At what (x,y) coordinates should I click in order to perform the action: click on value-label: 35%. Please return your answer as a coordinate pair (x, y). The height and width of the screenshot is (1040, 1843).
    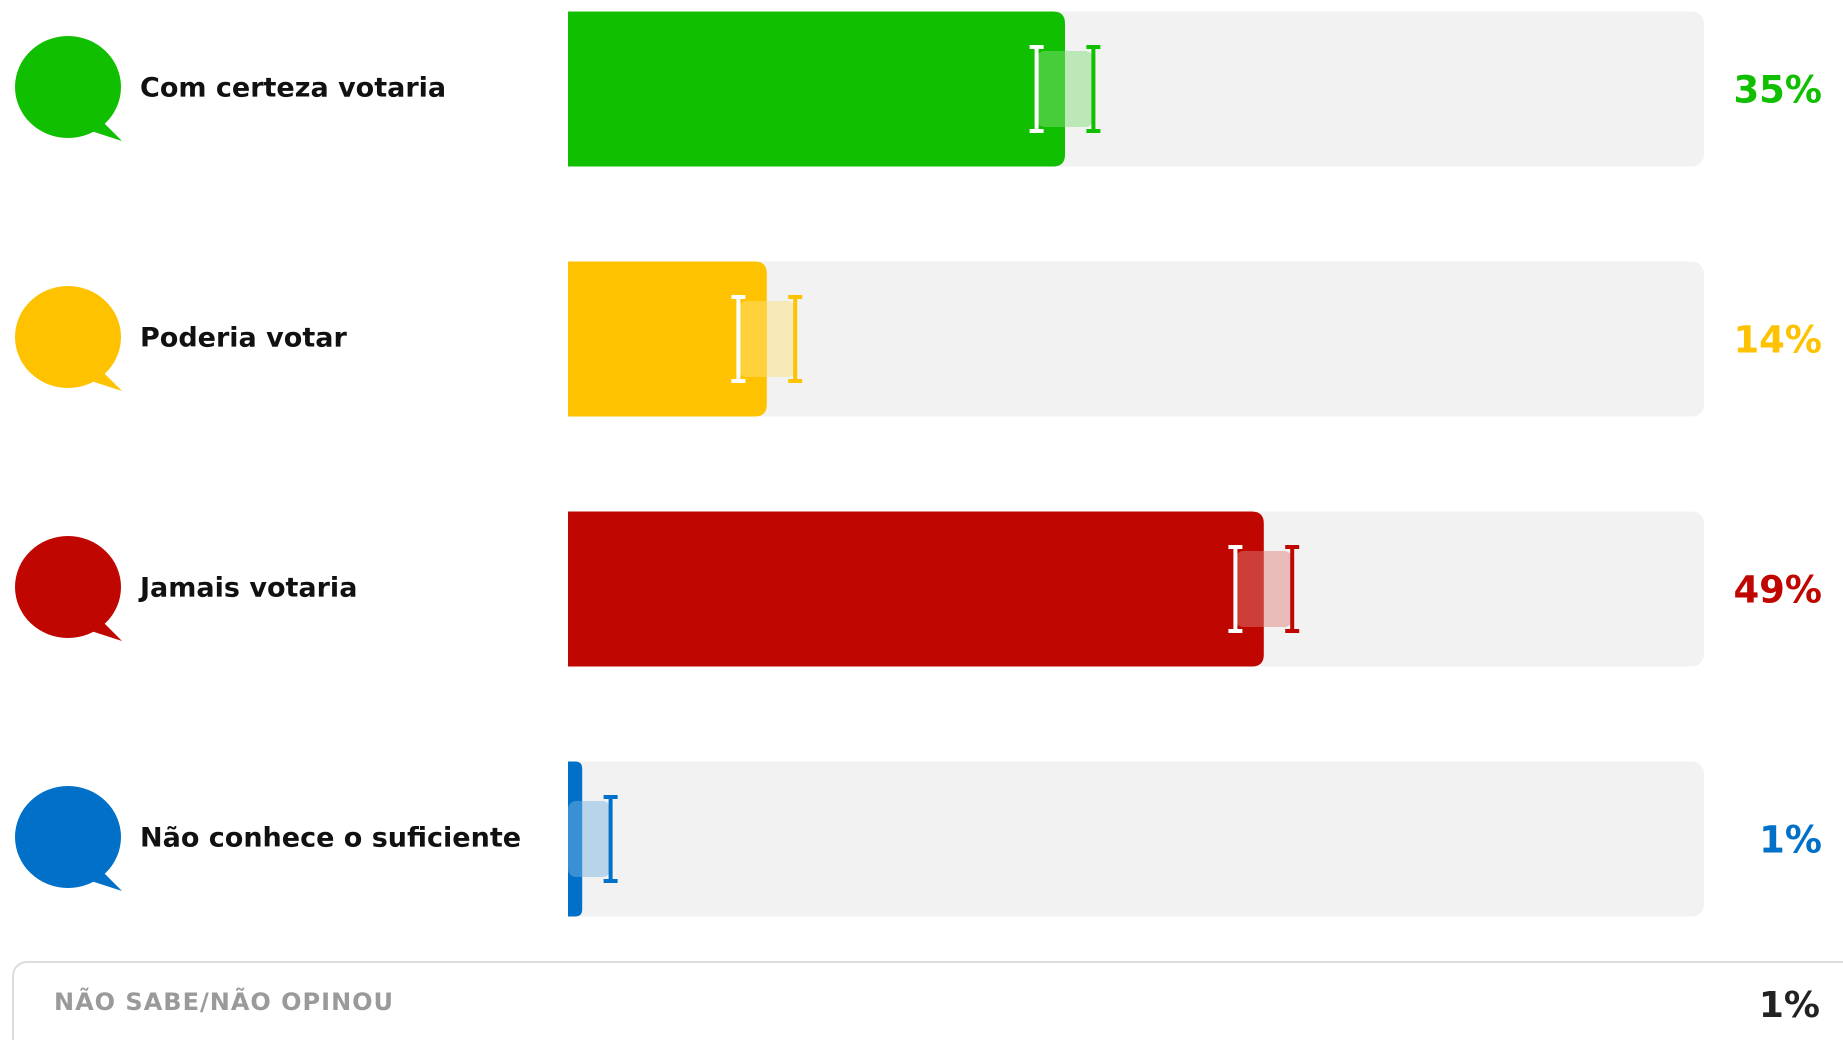
    Looking at the image, I should click on (1777, 90).